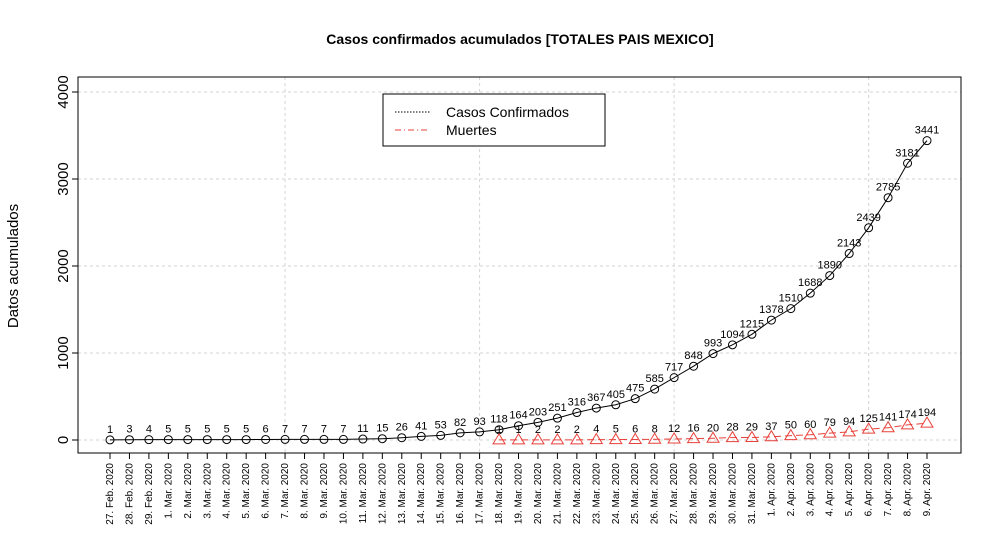  What do you see at coordinates (868, 419) in the screenshot?
I see `value-label: 125` at bounding box center [868, 419].